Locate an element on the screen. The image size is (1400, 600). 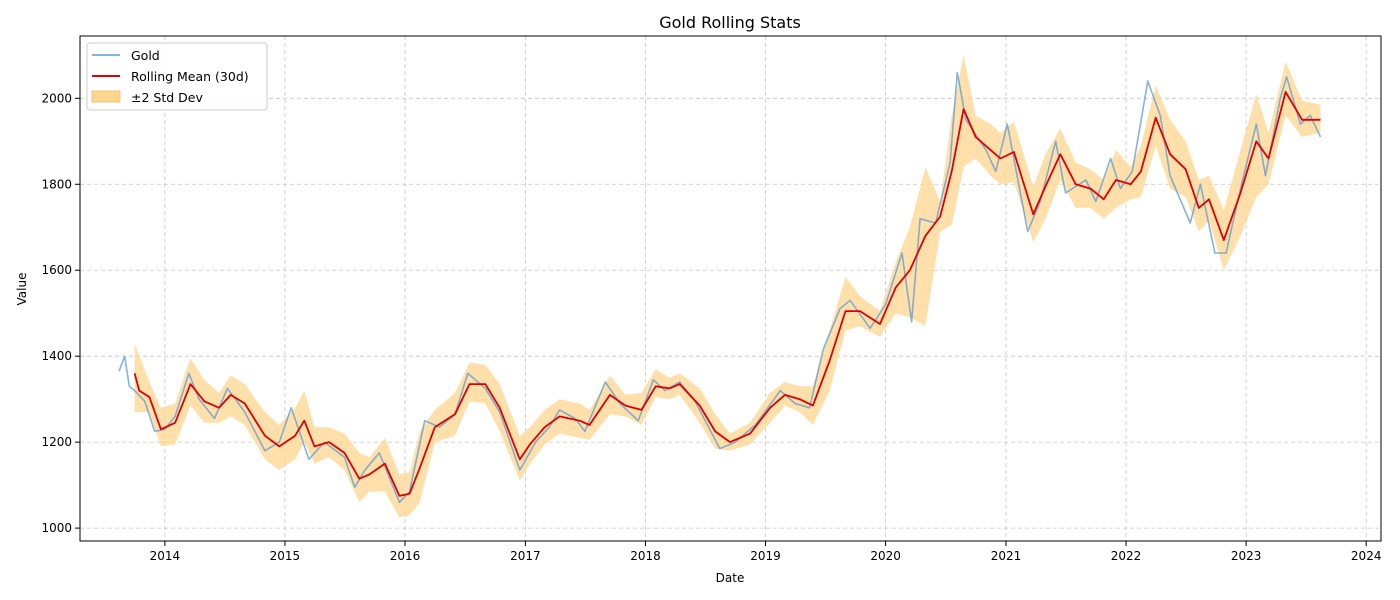
legend-label-gold: Gold is located at coordinates (145, 55).